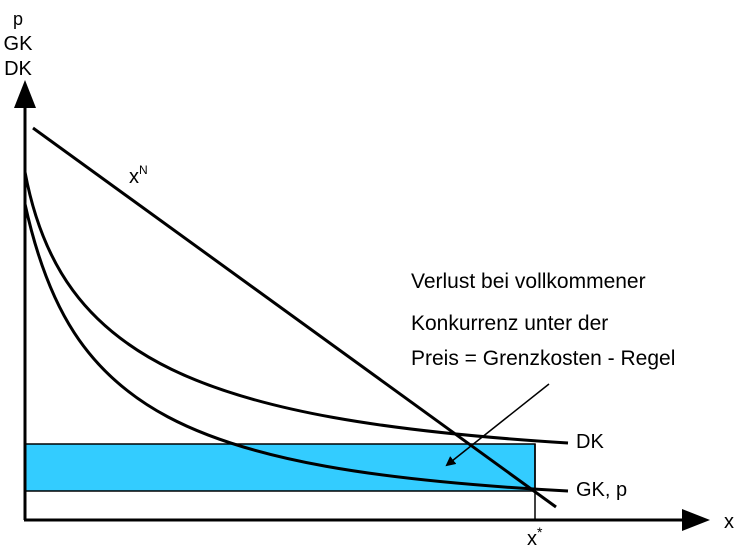 The height and width of the screenshot is (549, 740). I want to click on x-star-base: x, so click(532, 538).